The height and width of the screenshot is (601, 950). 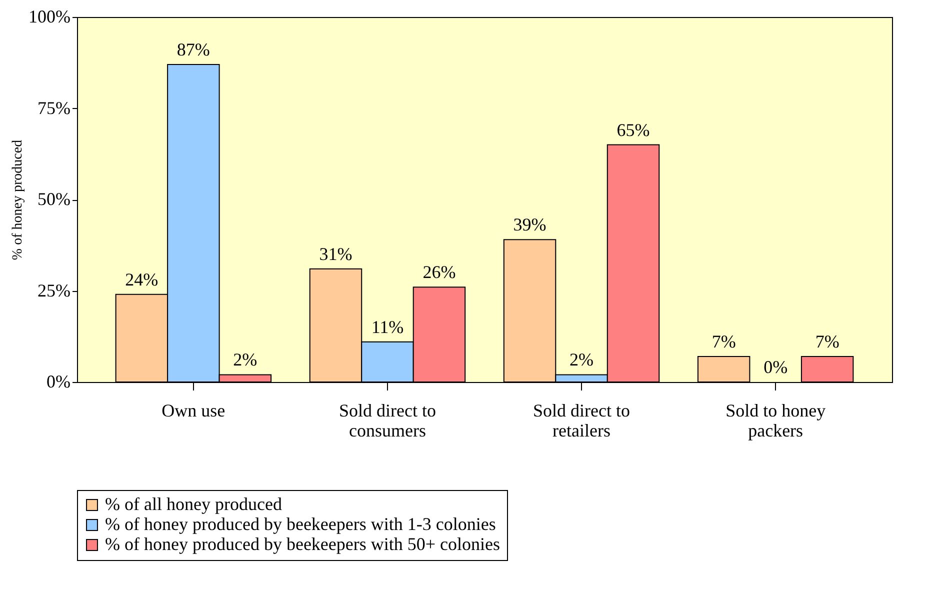 What do you see at coordinates (776, 367) in the screenshot?
I see `data-label: 0%` at bounding box center [776, 367].